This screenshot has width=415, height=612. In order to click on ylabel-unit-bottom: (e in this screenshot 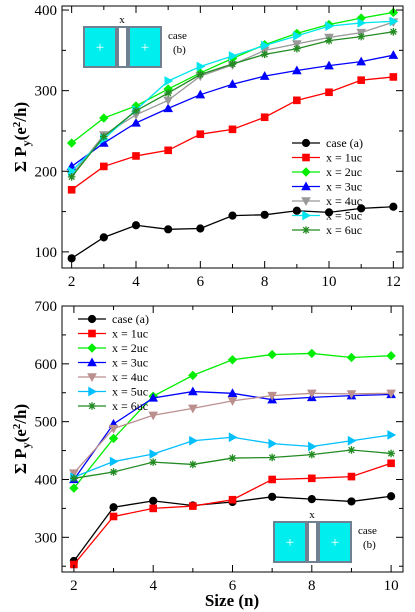, I will do `click(20, 436)`.